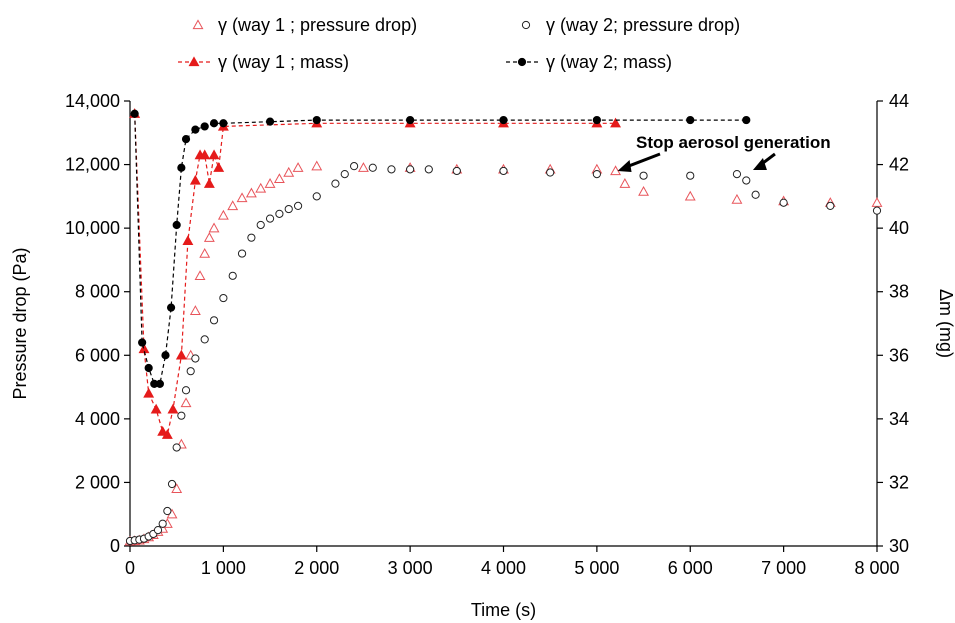  Describe the element at coordinates (97, 355) in the screenshot. I see `y-tick-label: 6 000` at that location.